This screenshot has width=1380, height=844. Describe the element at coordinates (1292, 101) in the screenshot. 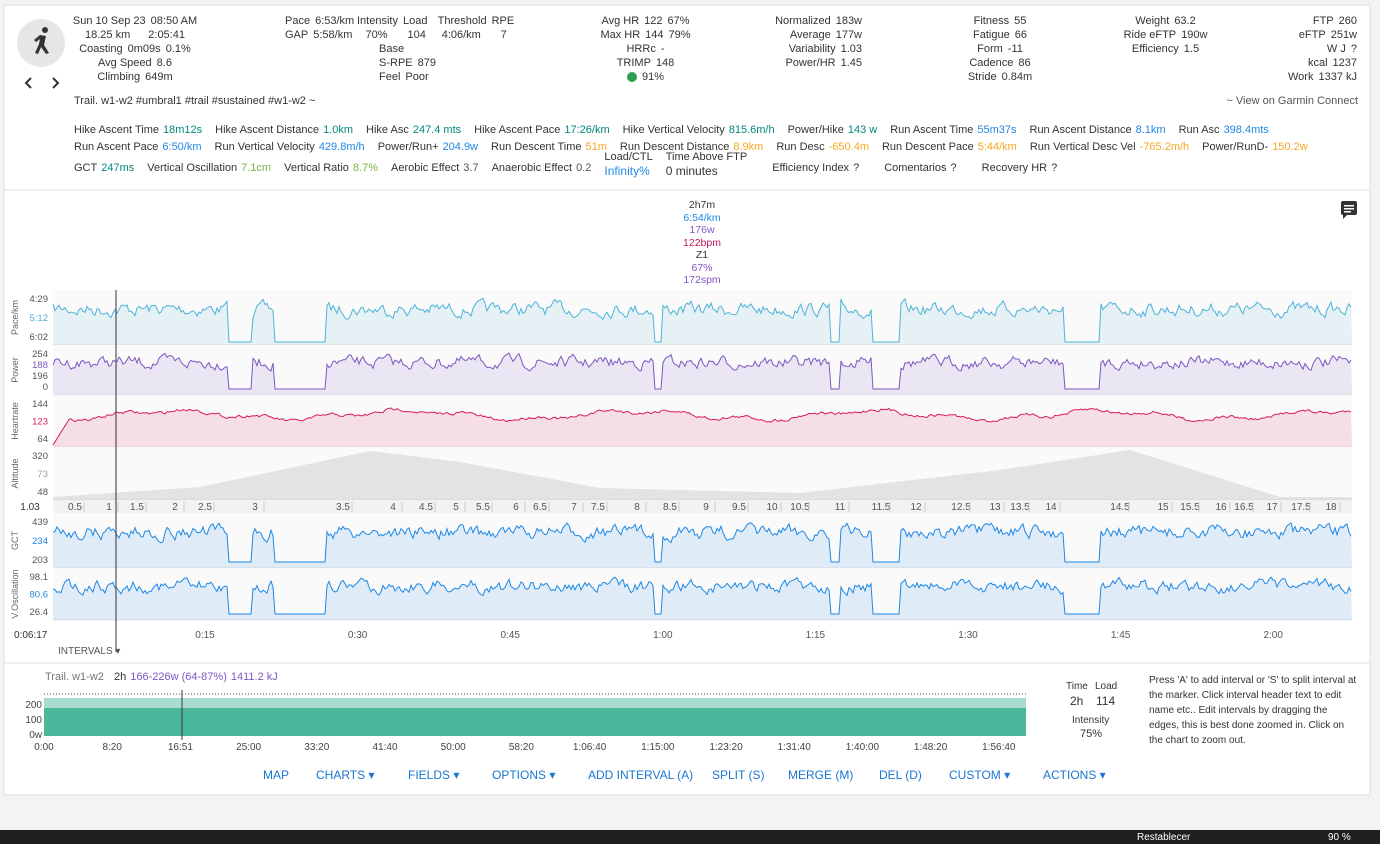

I see `garmin-link: ~ View on Garmin Connect` at that location.